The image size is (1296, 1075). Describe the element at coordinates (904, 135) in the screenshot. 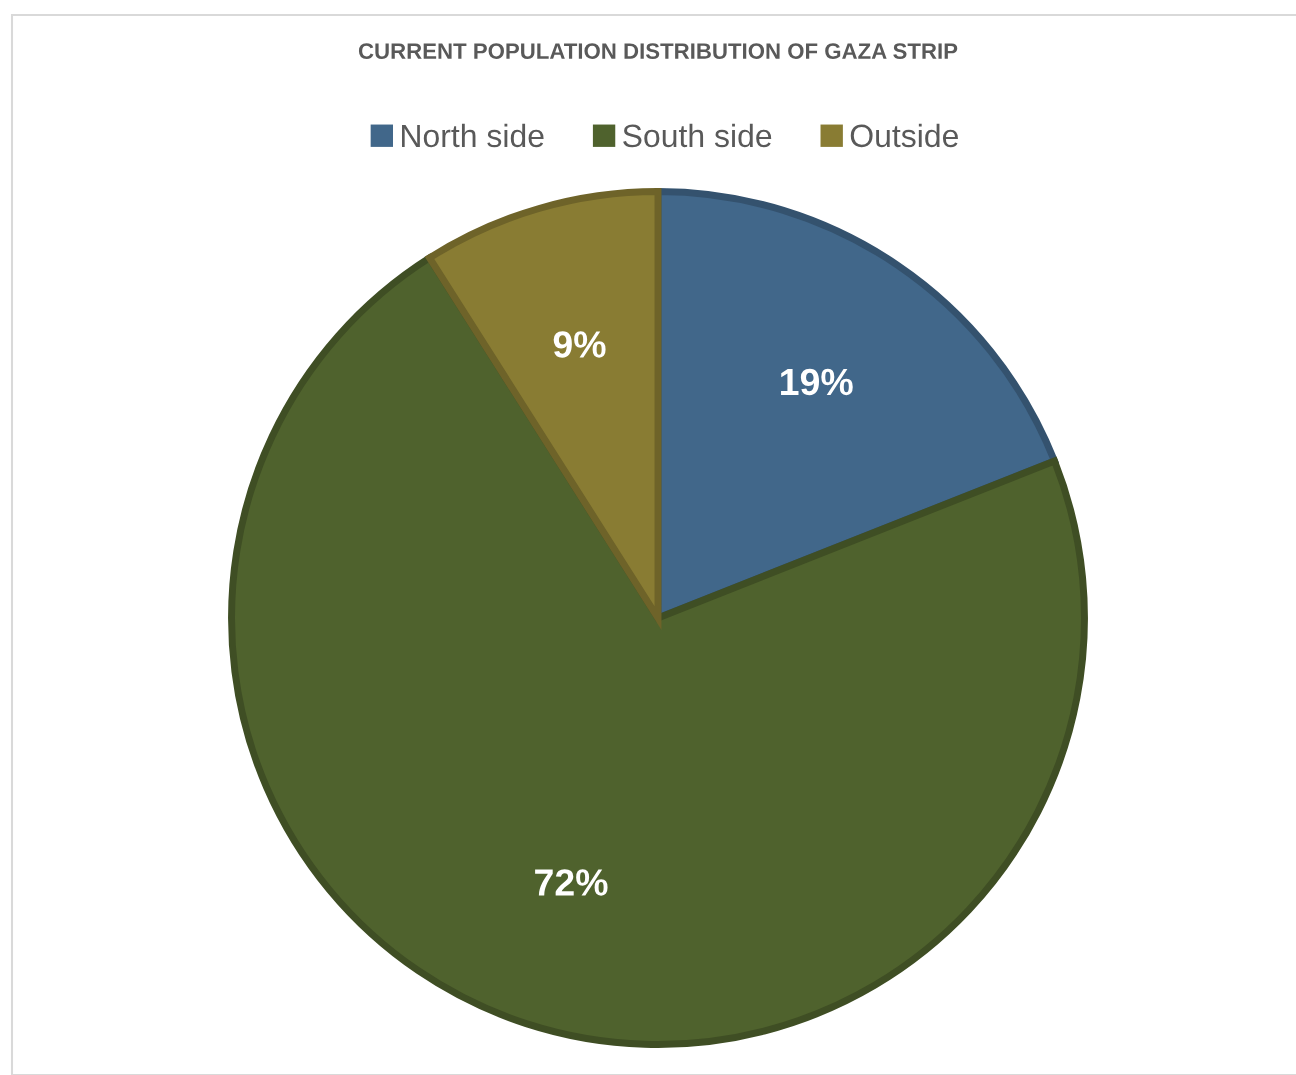

I see `legend-label: Outside` at that location.